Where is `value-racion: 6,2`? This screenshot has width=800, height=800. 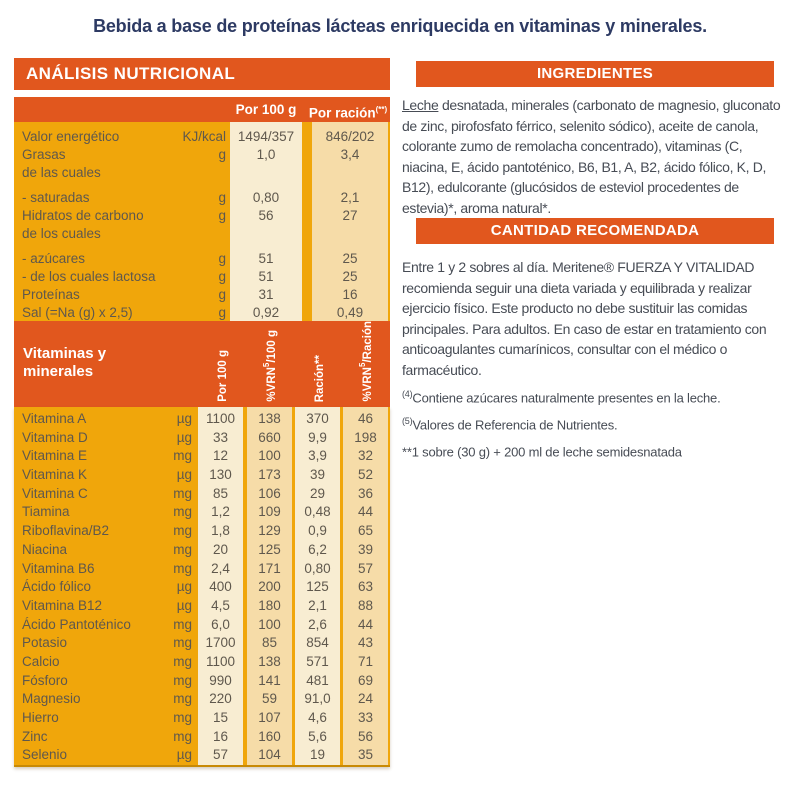 value-racion: 6,2 is located at coordinates (317, 549).